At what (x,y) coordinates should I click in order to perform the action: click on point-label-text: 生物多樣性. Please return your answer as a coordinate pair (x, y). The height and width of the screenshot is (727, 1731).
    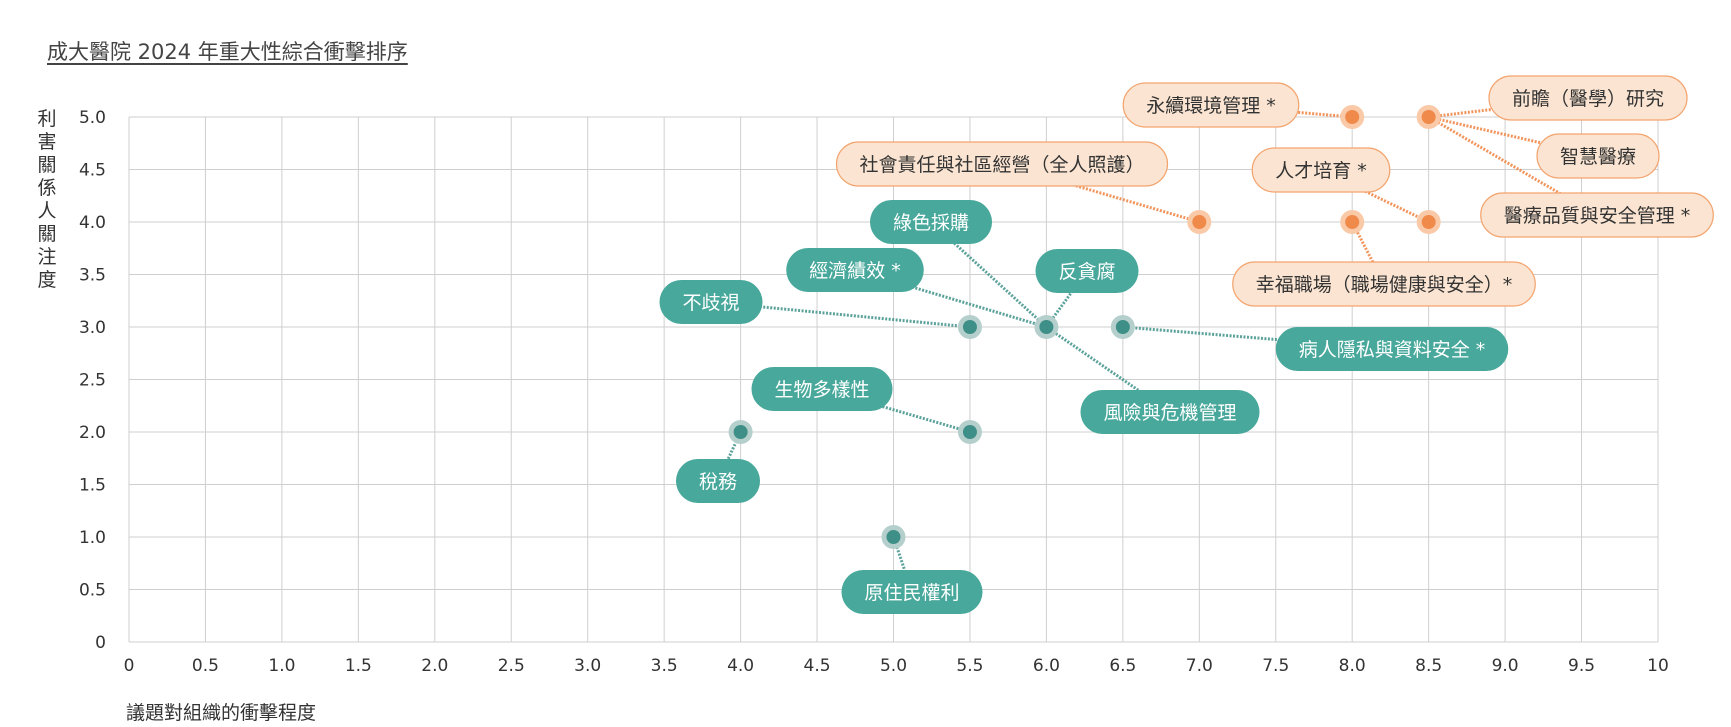
    Looking at the image, I should click on (821, 390).